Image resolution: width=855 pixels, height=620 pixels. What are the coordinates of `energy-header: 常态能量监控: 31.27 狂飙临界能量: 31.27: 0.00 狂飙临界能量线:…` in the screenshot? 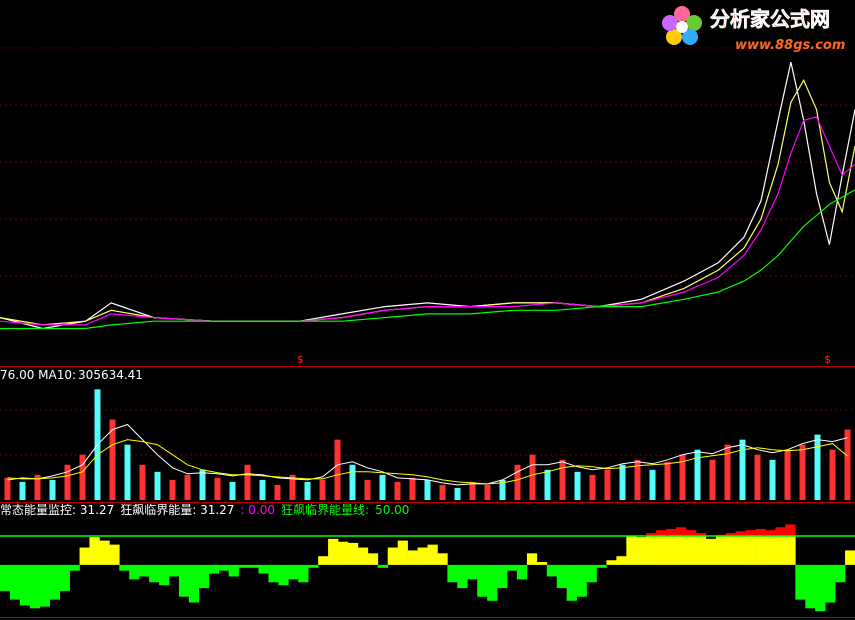 It's located at (207, 510).